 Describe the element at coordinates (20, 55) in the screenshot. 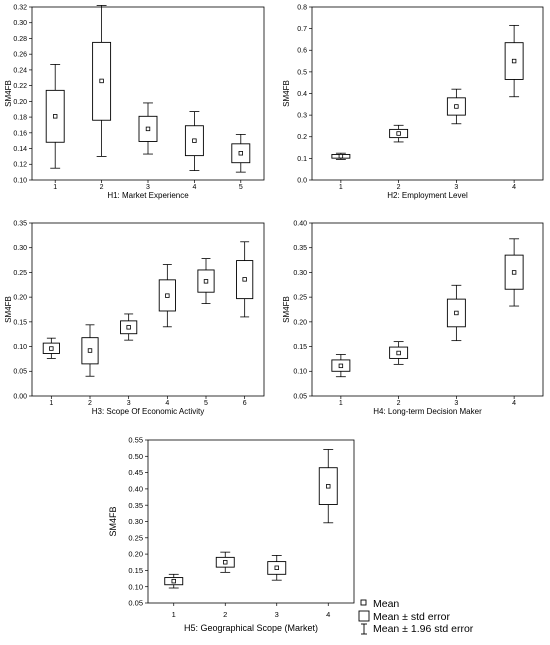

I see `y-tick-label: 0.26` at that location.